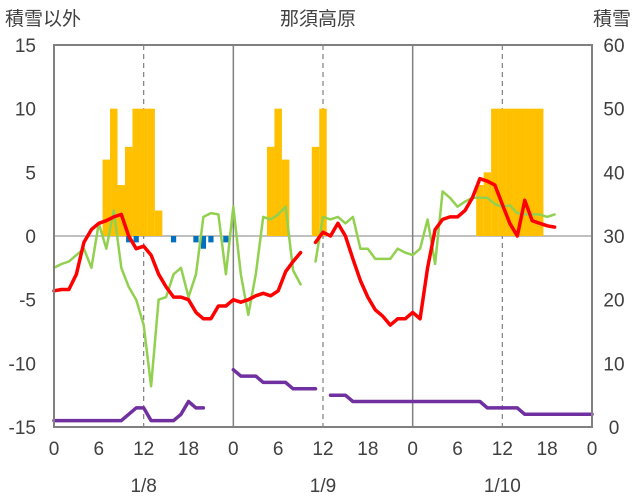  What do you see at coordinates (43, 19) in the screenshot?
I see `left-axis-title: 積雪以外` at bounding box center [43, 19].